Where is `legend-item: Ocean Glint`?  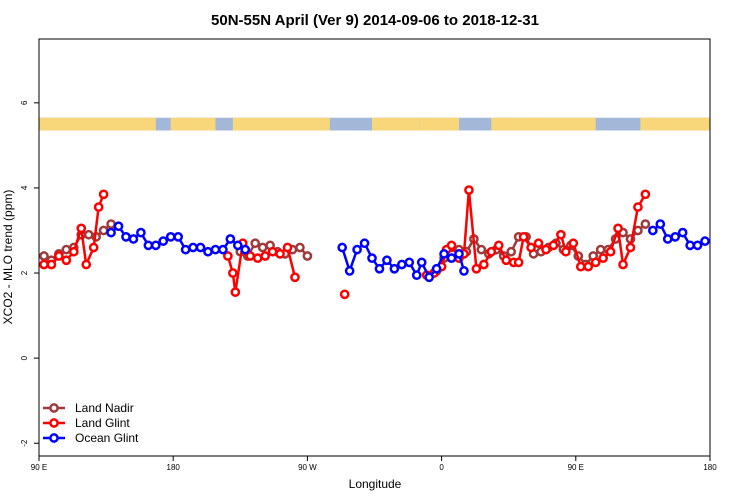
legend-item: Ocean Glint is located at coordinates (91, 438).